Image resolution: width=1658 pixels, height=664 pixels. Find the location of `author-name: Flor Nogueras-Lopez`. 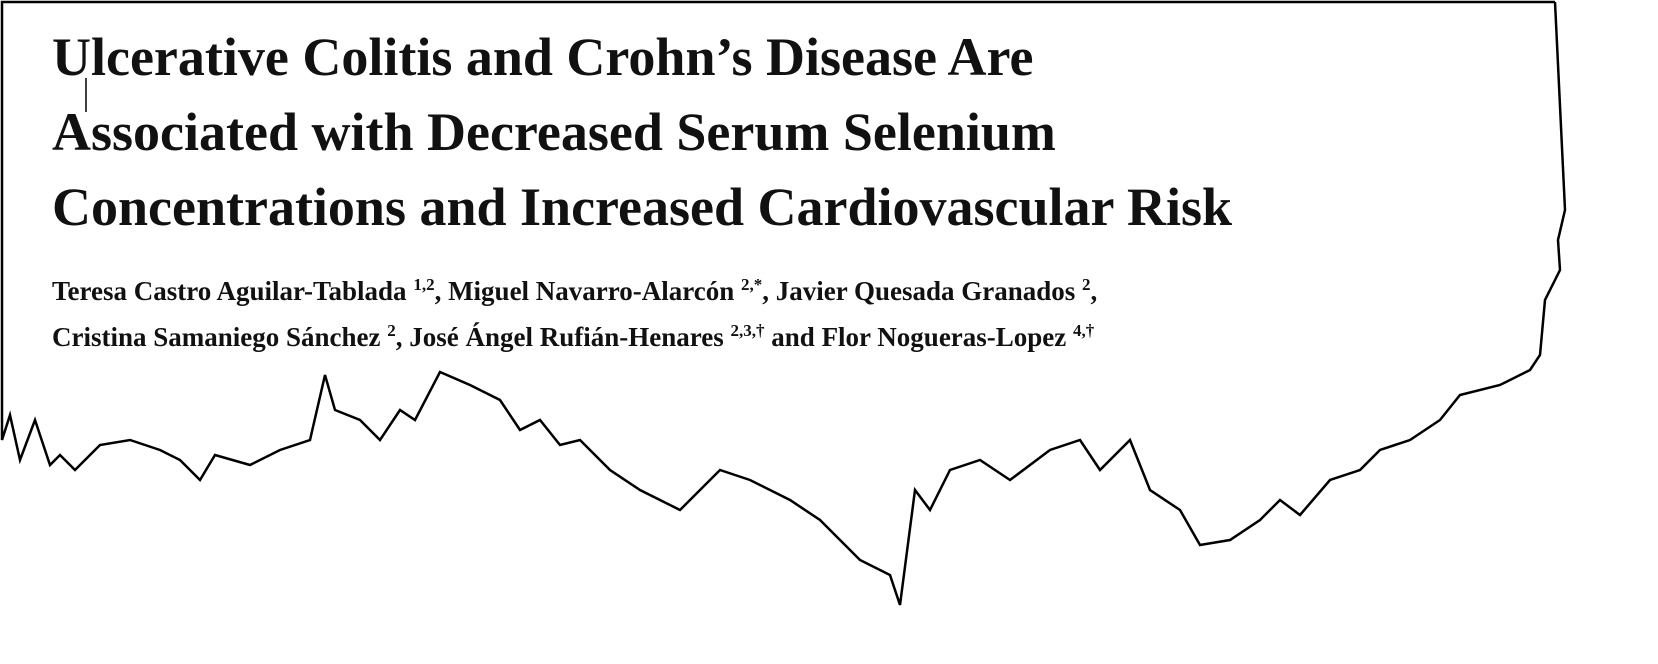

author-name: Flor Nogueras-Lopez is located at coordinates (944, 337).